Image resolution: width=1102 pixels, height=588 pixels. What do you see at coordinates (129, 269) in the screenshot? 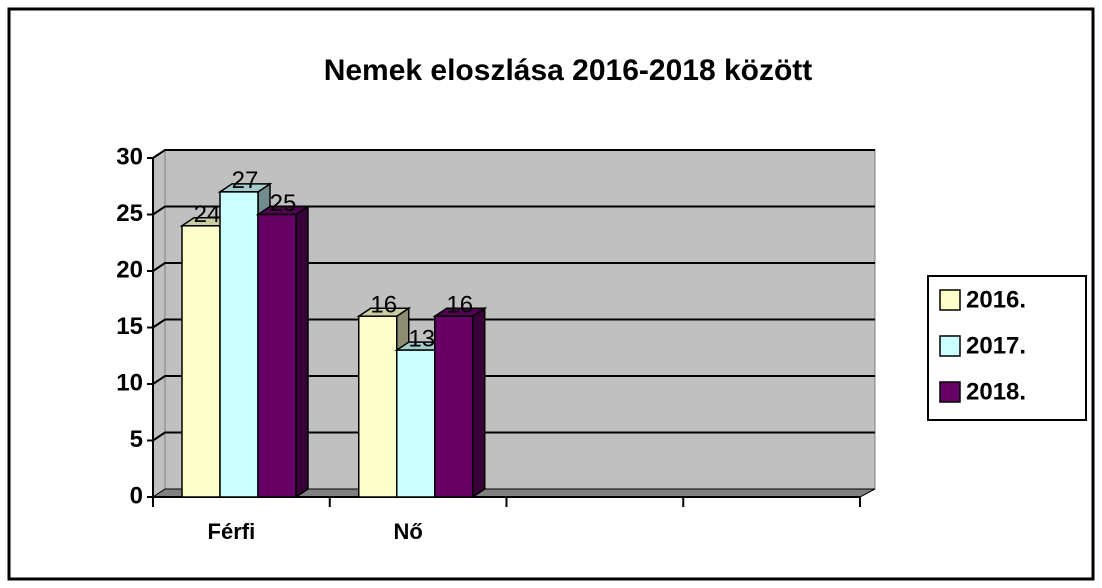
I see `y-tick-label: 20` at bounding box center [129, 269].